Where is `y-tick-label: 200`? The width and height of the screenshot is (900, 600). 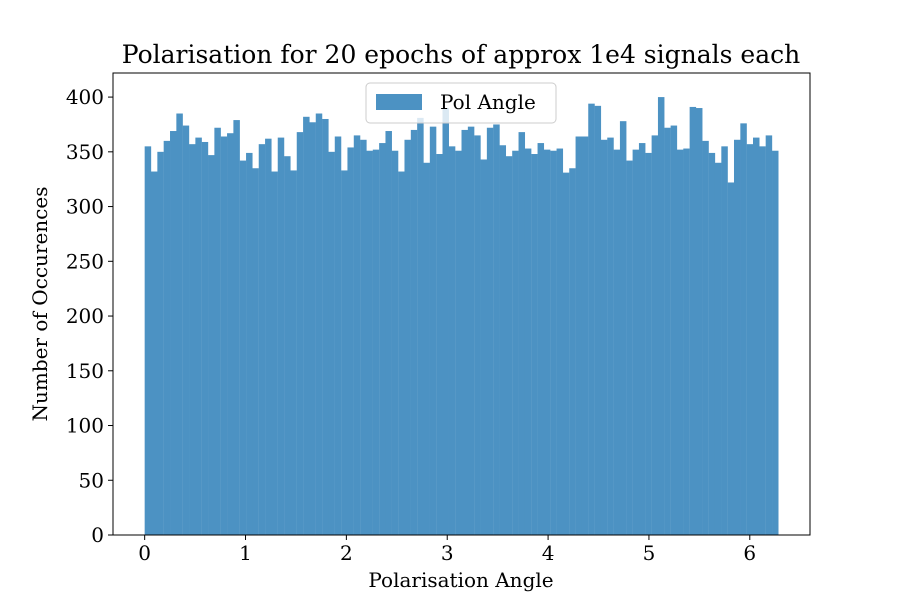
y-tick-label: 200 is located at coordinates (85, 316).